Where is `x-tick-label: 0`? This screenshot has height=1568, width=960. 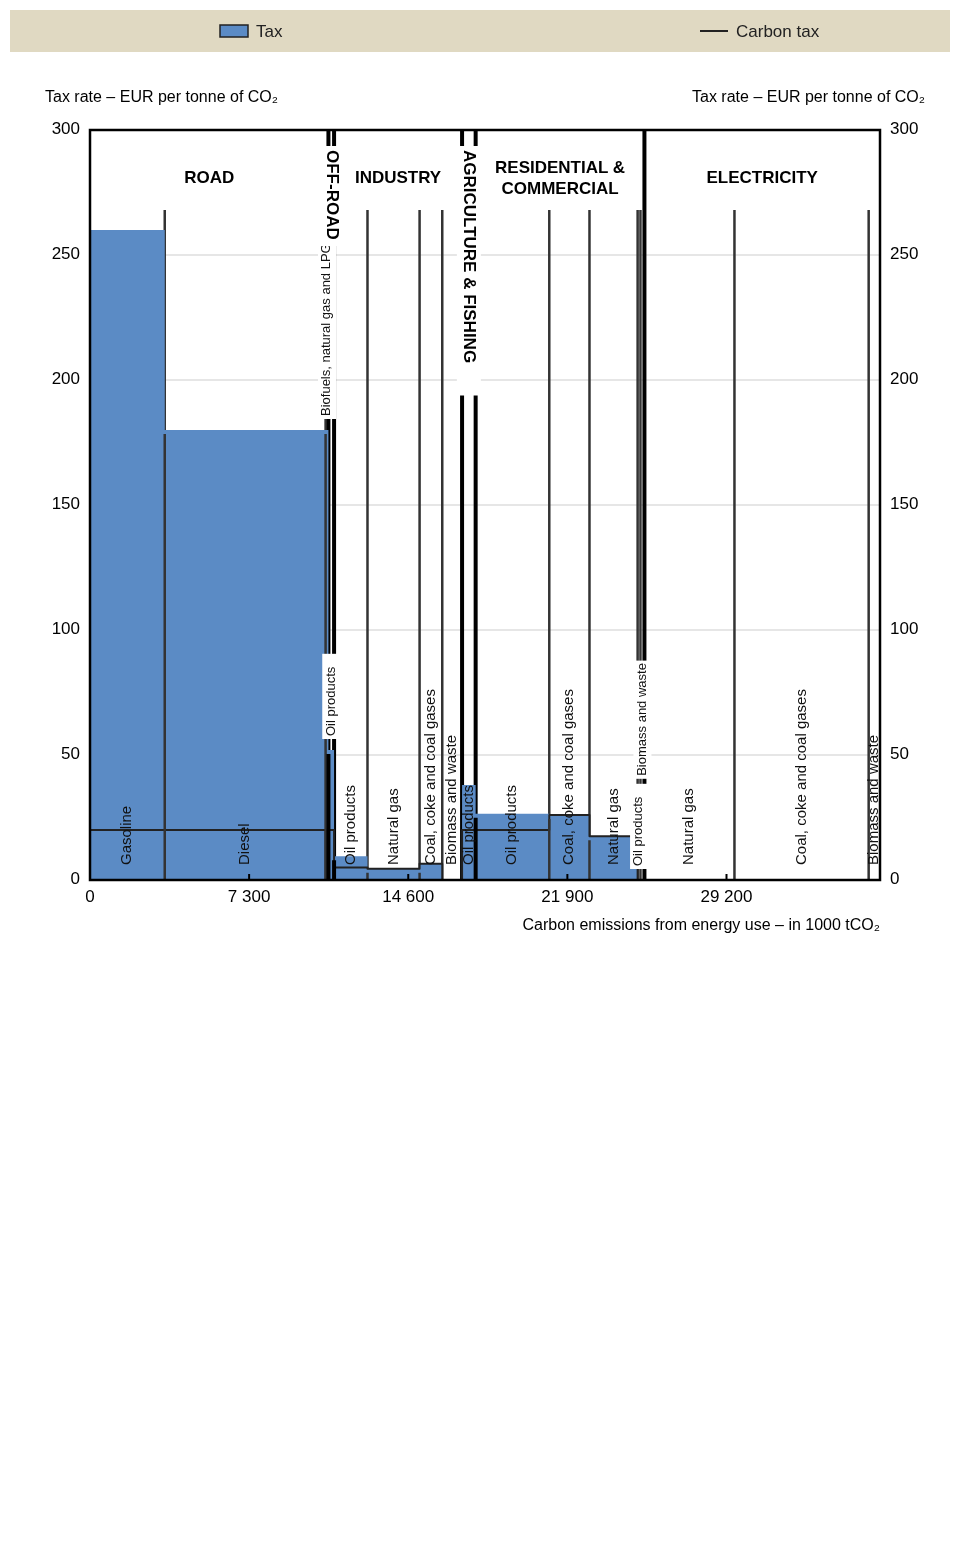 x-tick-label: 0 is located at coordinates (90, 896).